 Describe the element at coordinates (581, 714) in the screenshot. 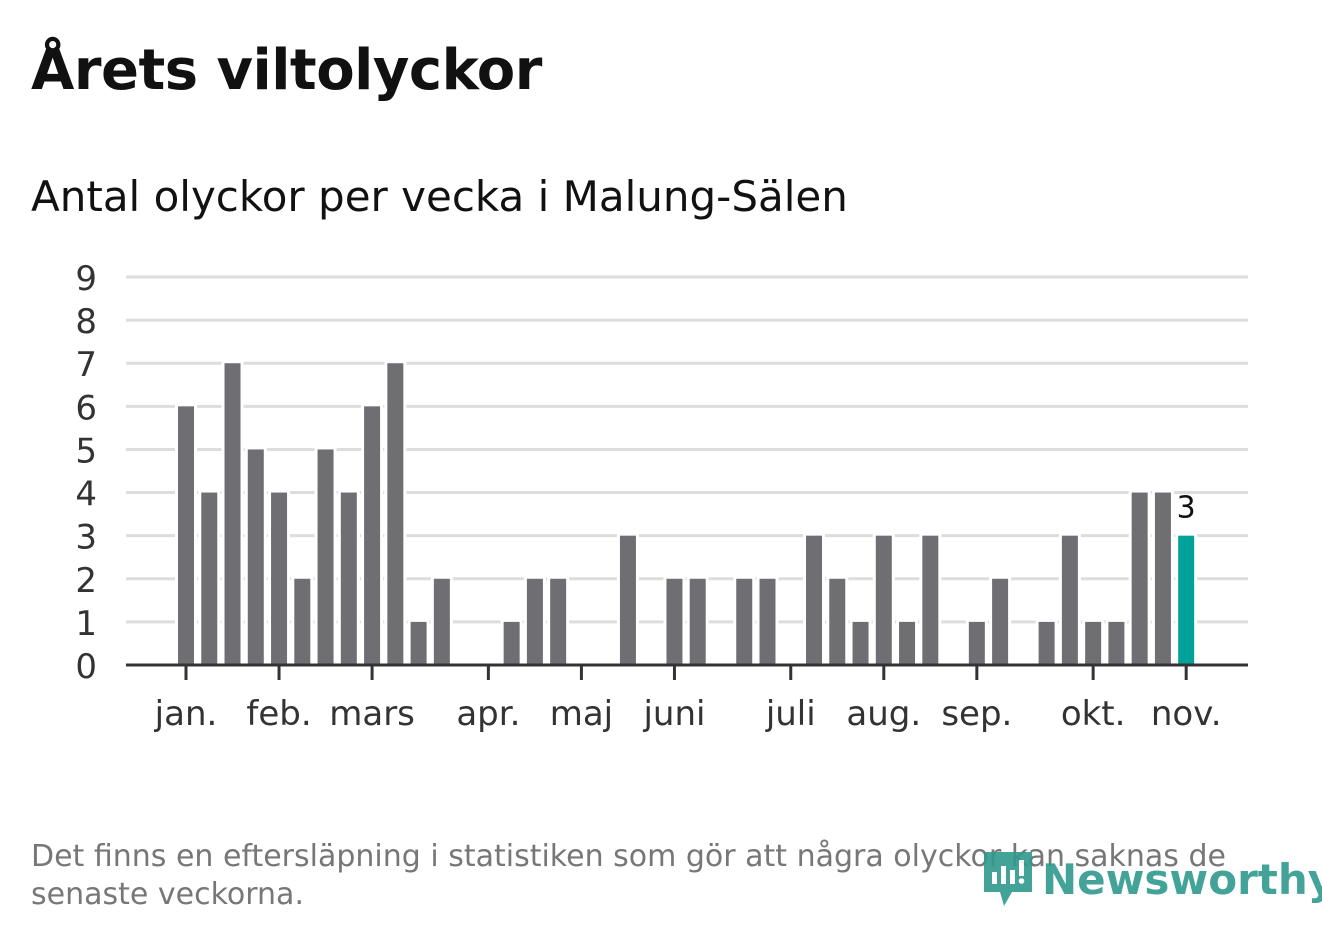

I see `x-tick-label: maj` at that location.